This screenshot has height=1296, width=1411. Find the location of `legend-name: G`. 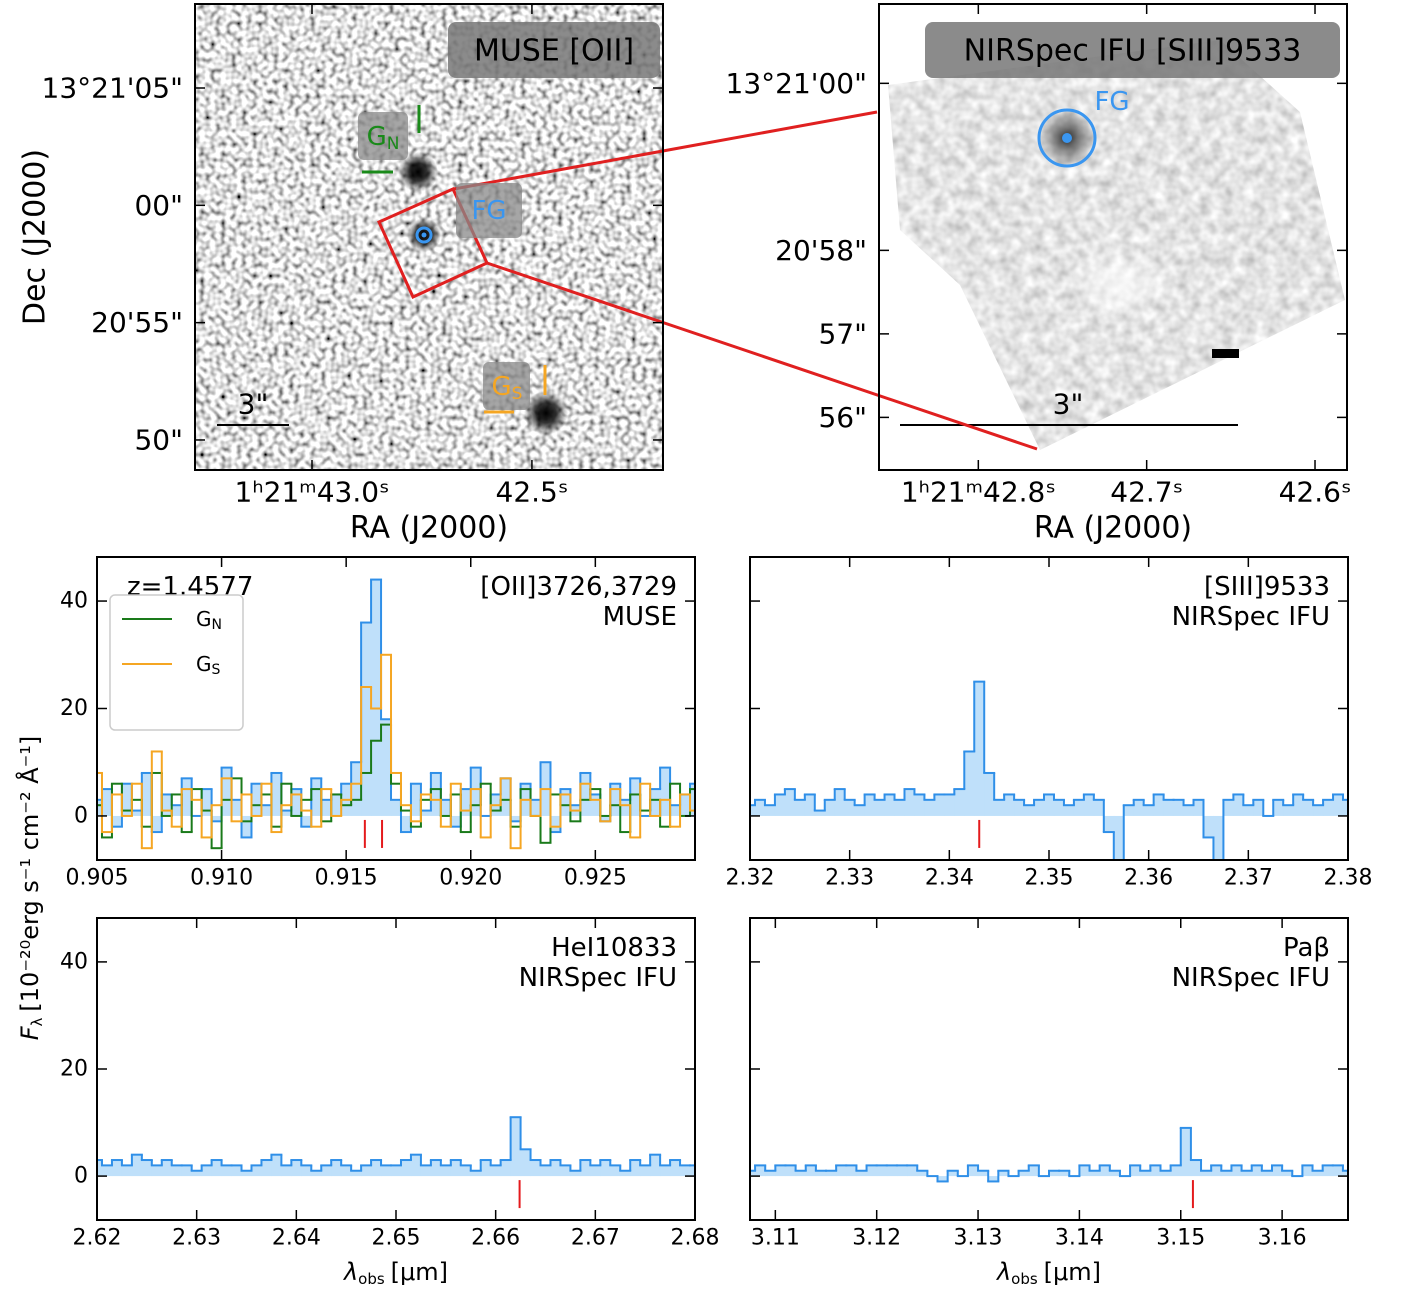

legend-name: G is located at coordinates (204, 619).